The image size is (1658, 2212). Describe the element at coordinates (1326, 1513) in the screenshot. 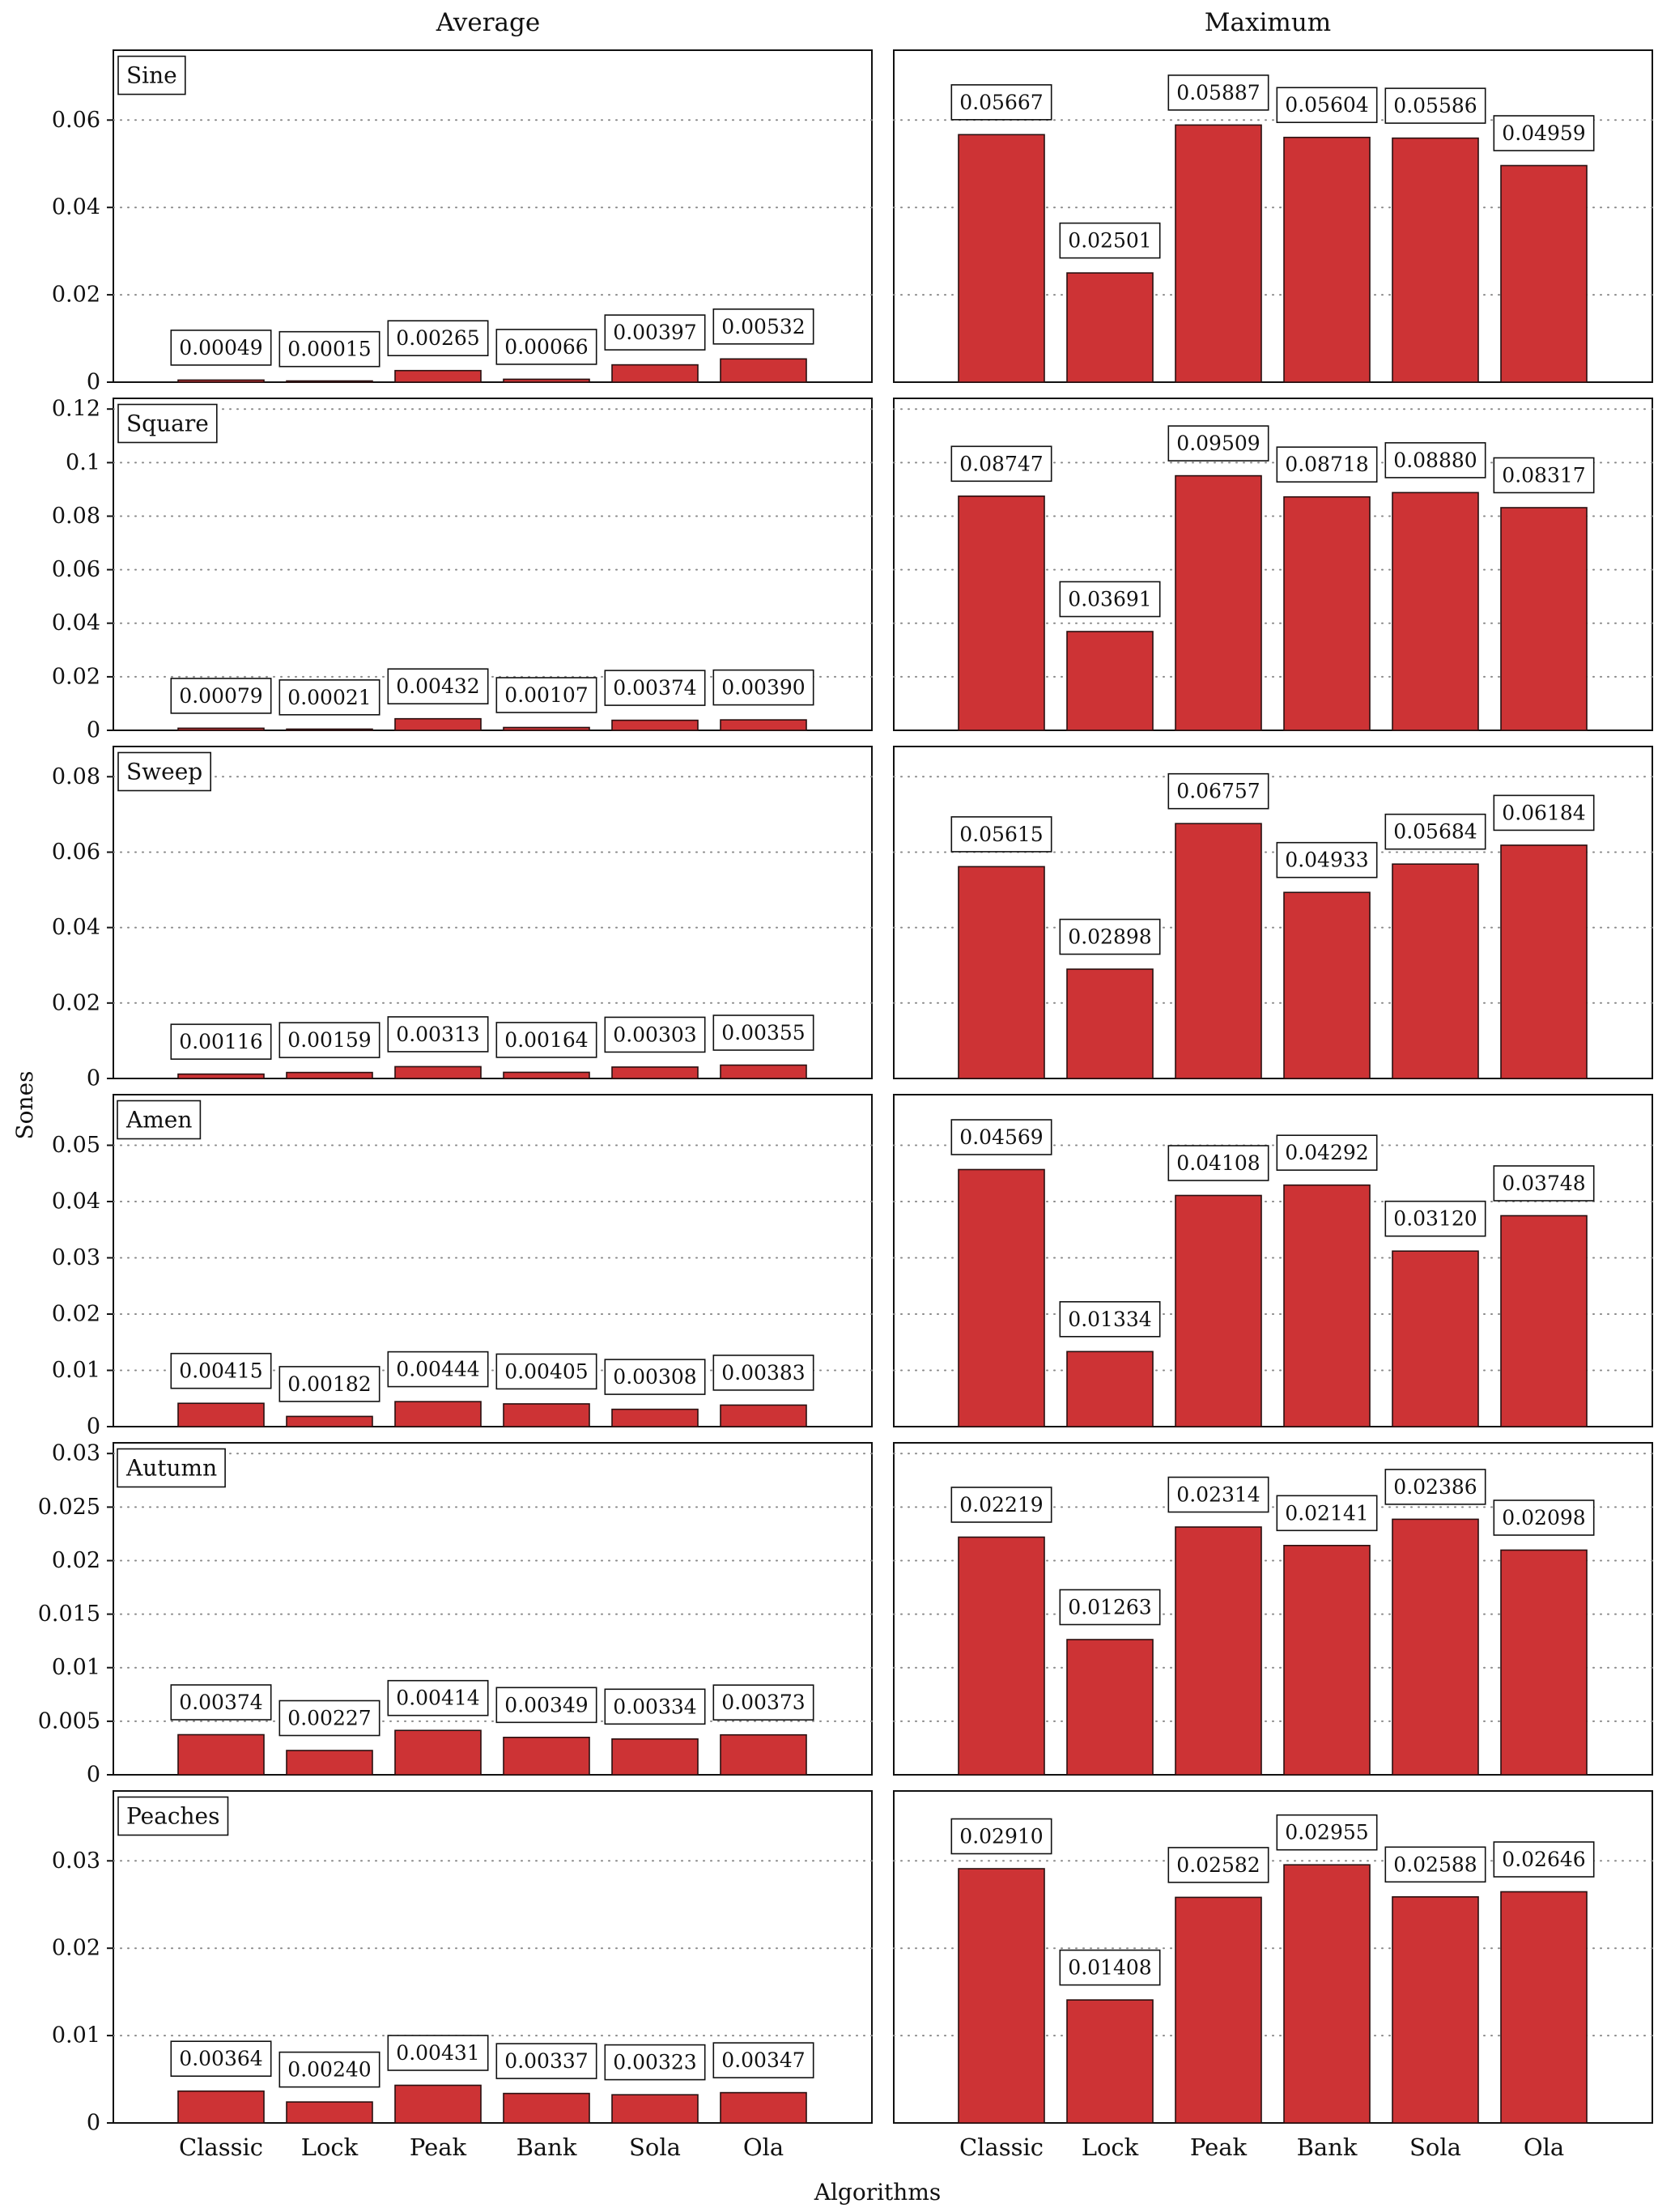

I see `data-label-bank-text: 0.02141` at that location.